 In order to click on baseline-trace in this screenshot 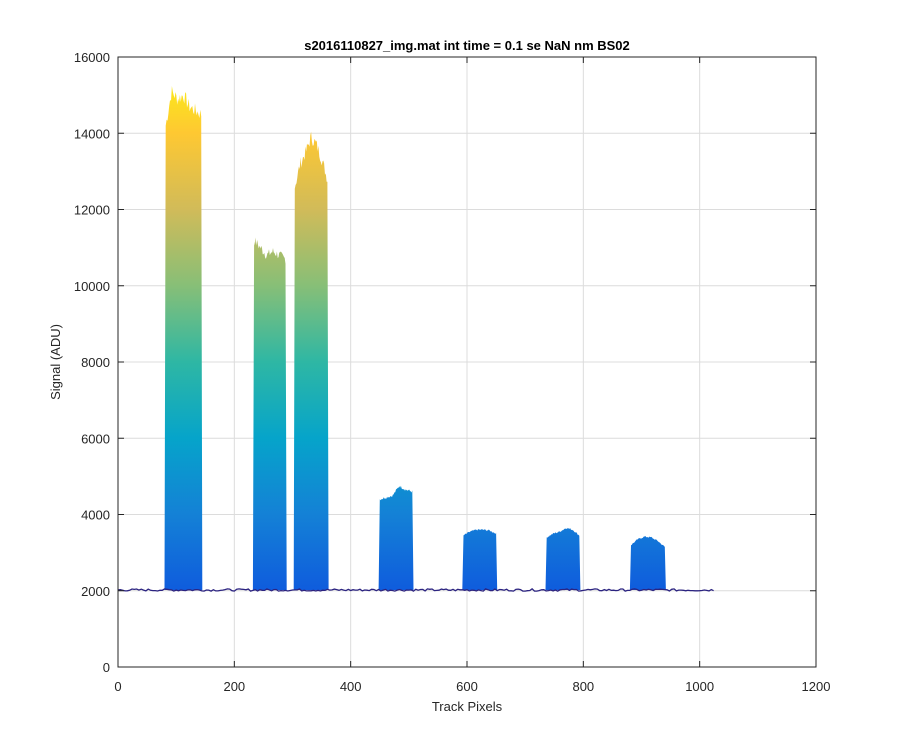, I will do `click(415, 589)`.